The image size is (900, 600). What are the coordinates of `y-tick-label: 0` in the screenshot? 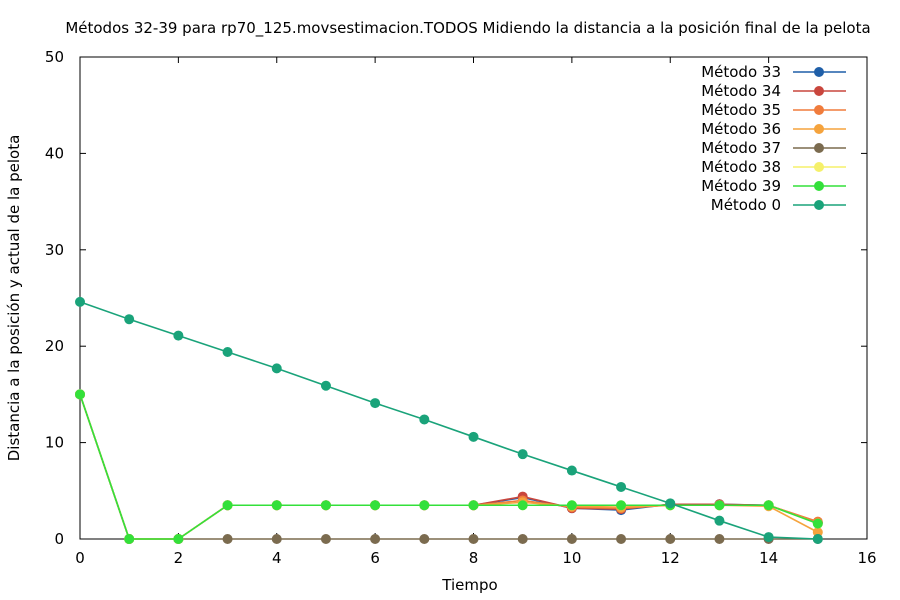 It's located at (59, 539).